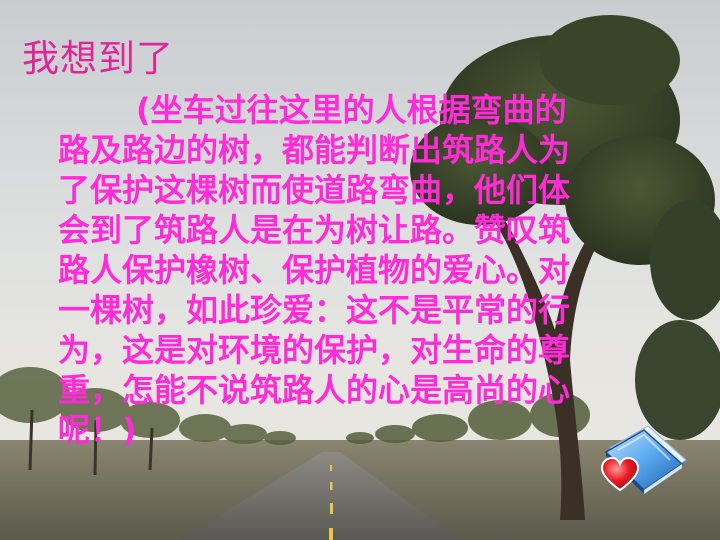 The height and width of the screenshot is (540, 720). What do you see at coordinates (320, 496) in the screenshot?
I see `road` at bounding box center [320, 496].